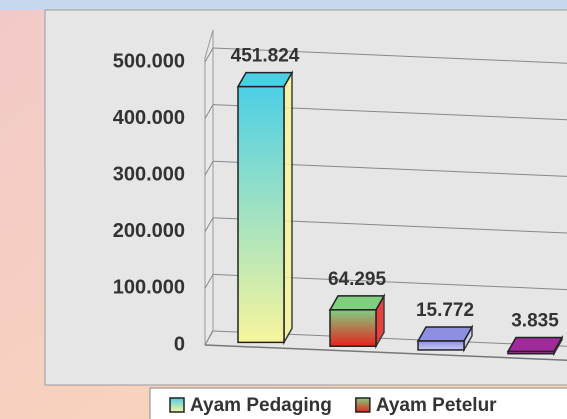 Image resolution: width=567 pixels, height=419 pixels. Describe the element at coordinates (535, 321) in the screenshot. I see `value-label: 3.835` at that location.